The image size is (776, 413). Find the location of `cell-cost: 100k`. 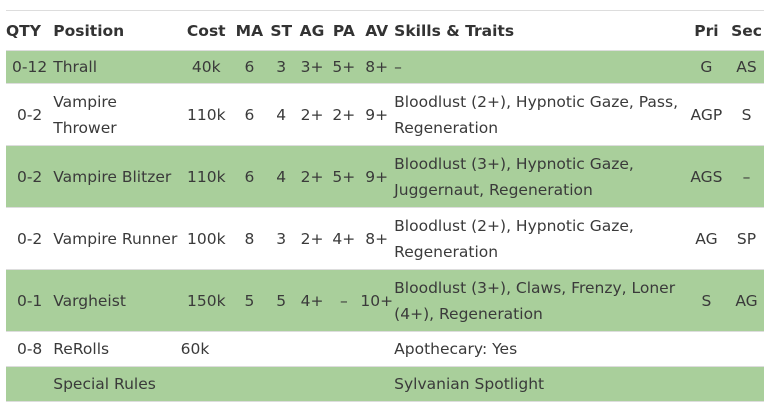

cell-cost: 100k is located at coordinates (206, 238).